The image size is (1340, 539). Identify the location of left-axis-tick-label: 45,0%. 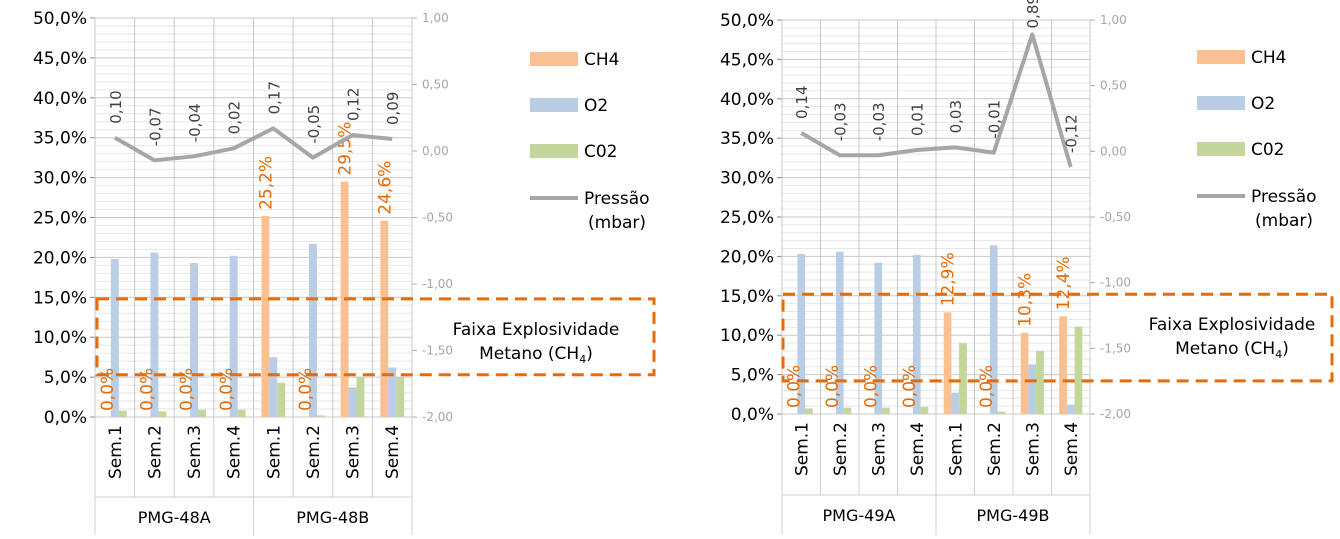
(747, 60).